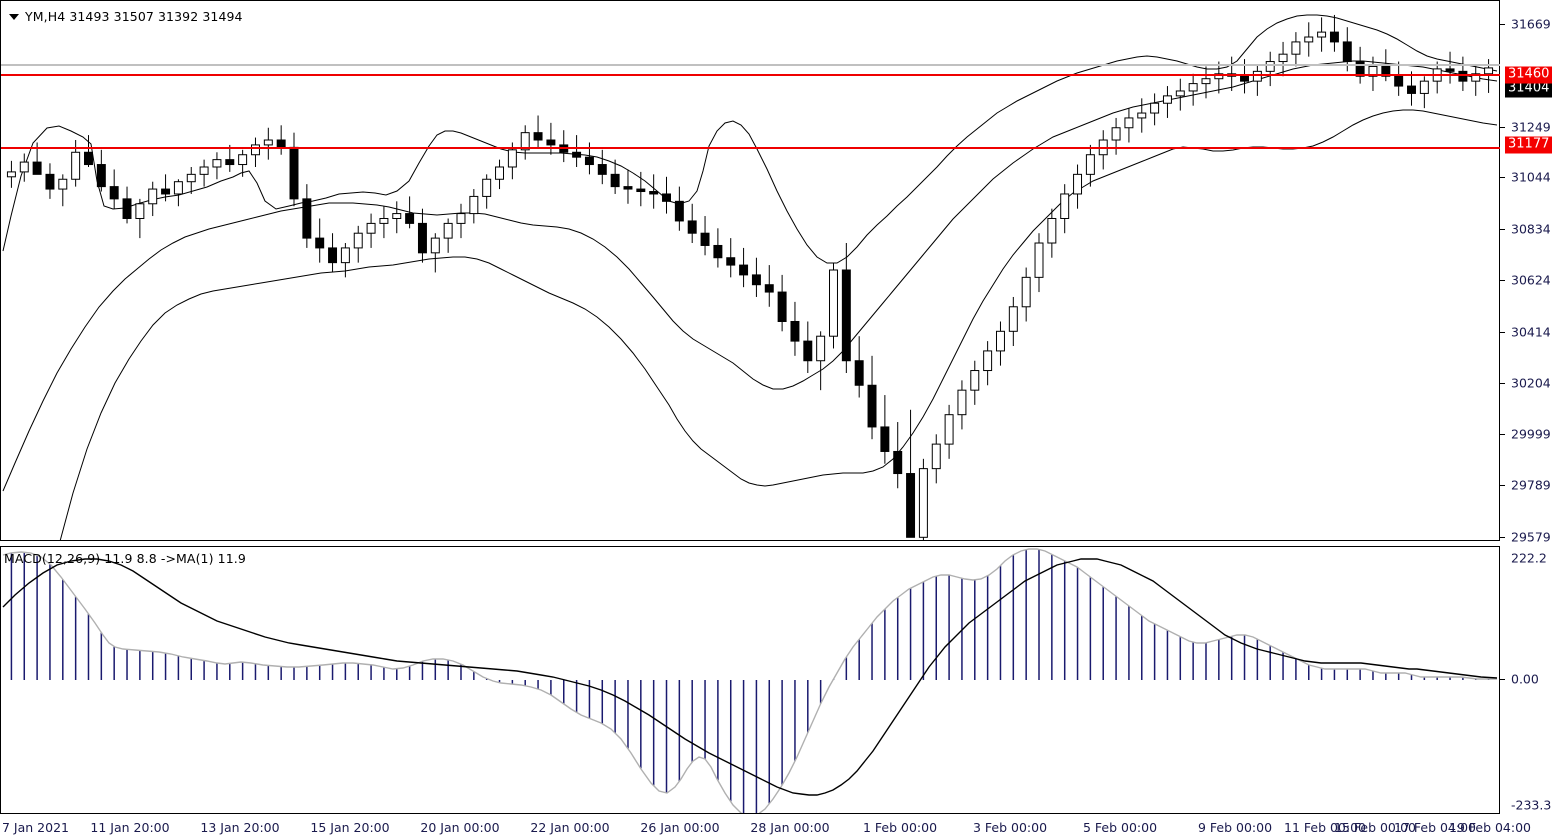 The height and width of the screenshot is (840, 1560). Describe the element at coordinates (750, 65) in the screenshot. I see `current-price-line` at that location.